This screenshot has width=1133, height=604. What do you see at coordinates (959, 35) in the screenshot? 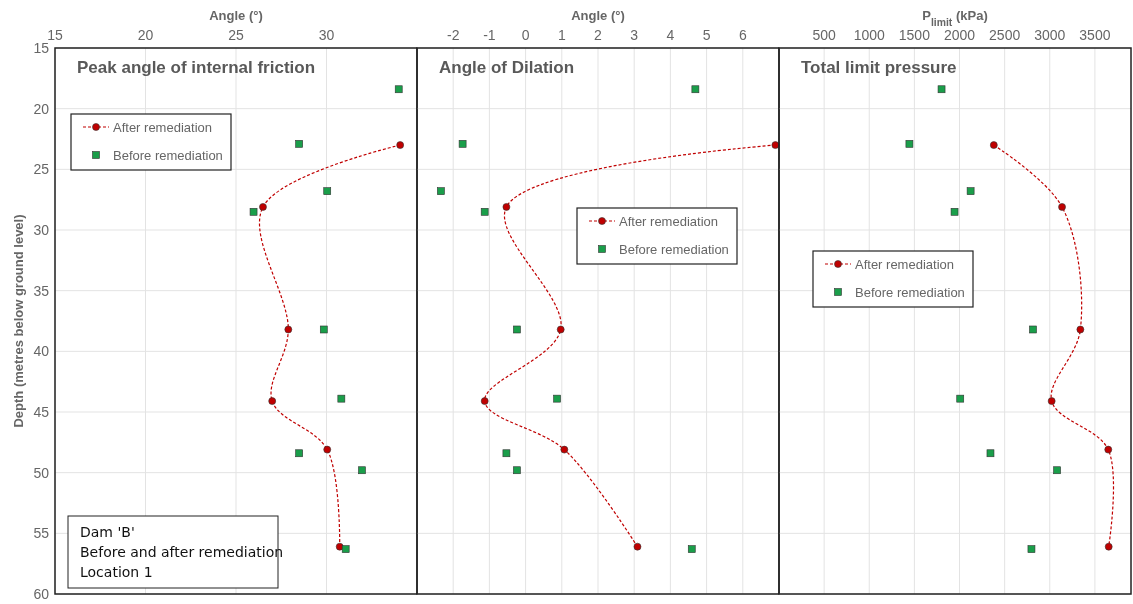
I see `x-tick-label: 2000` at bounding box center [959, 35].